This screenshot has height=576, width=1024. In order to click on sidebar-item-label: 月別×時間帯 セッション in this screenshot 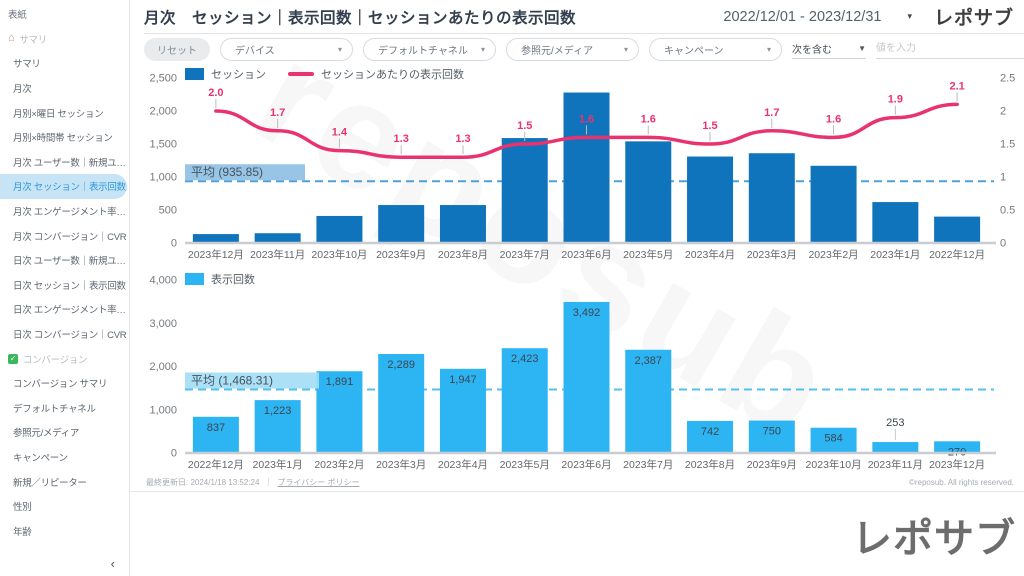, I will do `click(63, 139)`.